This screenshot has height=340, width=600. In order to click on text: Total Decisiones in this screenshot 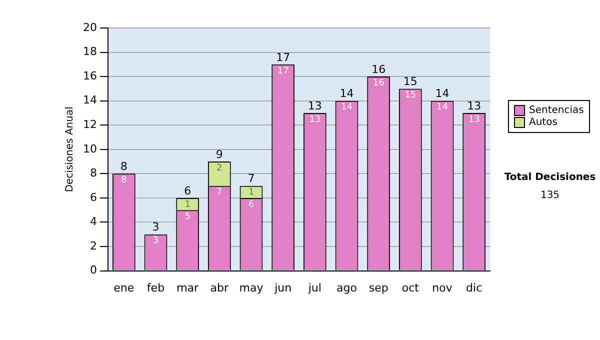, I will do `click(550, 177)`.